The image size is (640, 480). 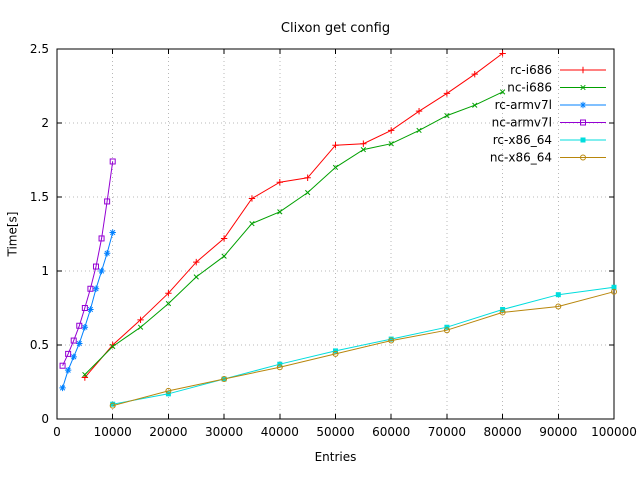 I want to click on y-axis-label: Time[s], so click(x=12, y=234).